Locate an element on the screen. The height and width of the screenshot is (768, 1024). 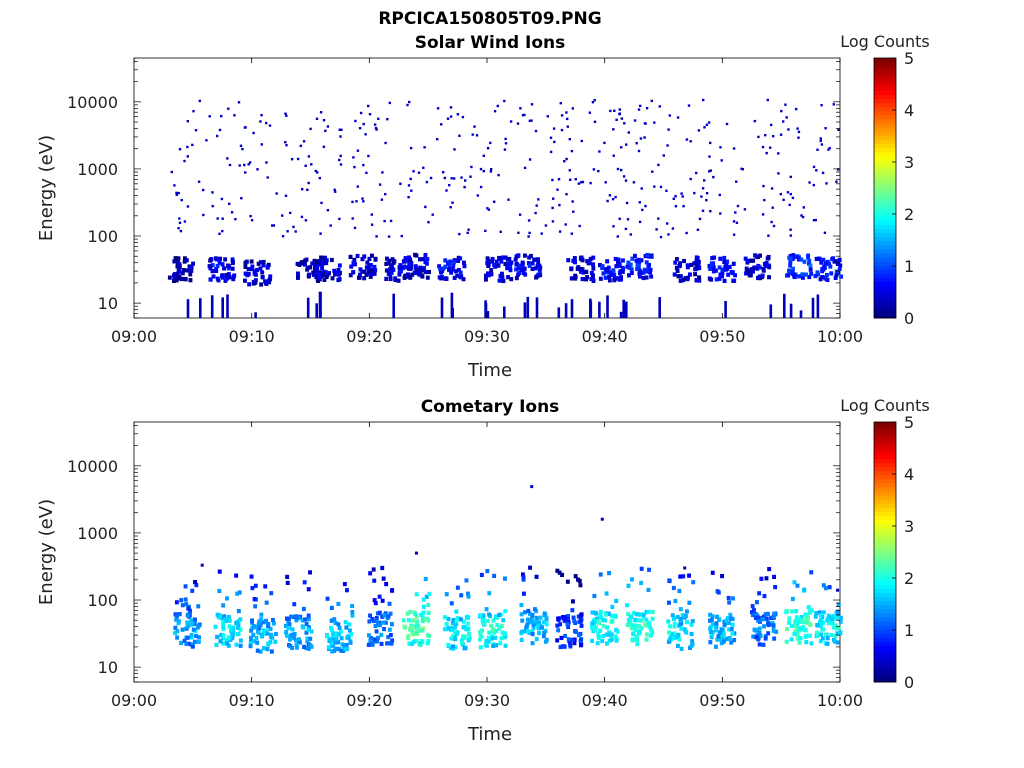
x-axis-label-solar-wind: Time is located at coordinates (489, 370).